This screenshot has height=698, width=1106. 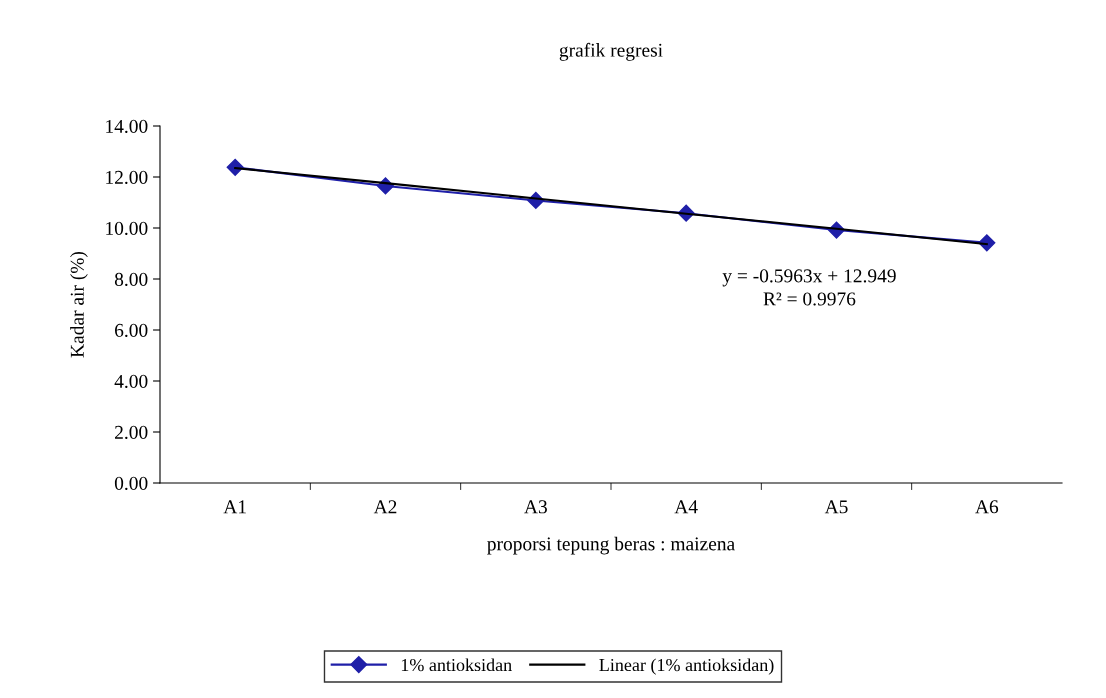 What do you see at coordinates (234, 507) in the screenshot?
I see `x-tick-label: A1` at bounding box center [234, 507].